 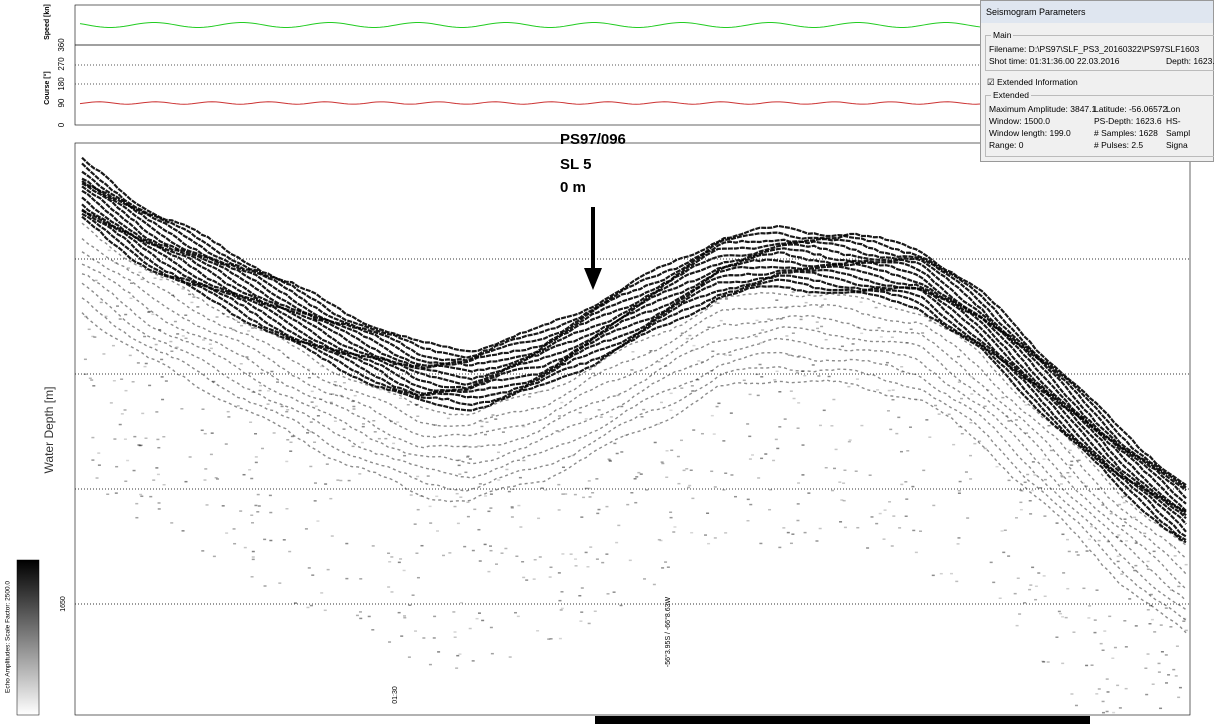 What do you see at coordinates (1032, 82) in the screenshot?
I see `checkbox: ☑ Extended Information` at bounding box center [1032, 82].